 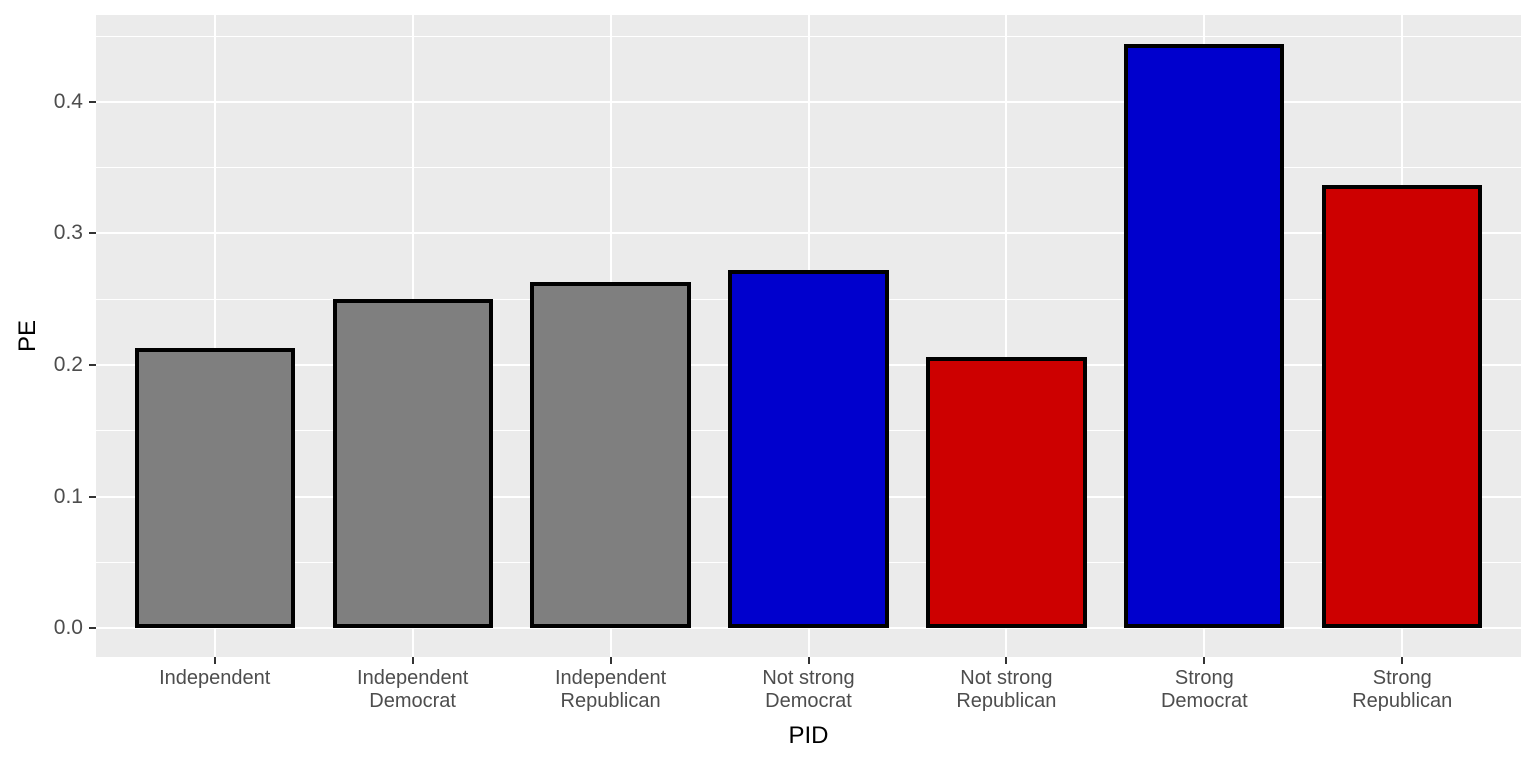 I want to click on x-tick-label: Not strong Republican, so click(x=1006, y=689).